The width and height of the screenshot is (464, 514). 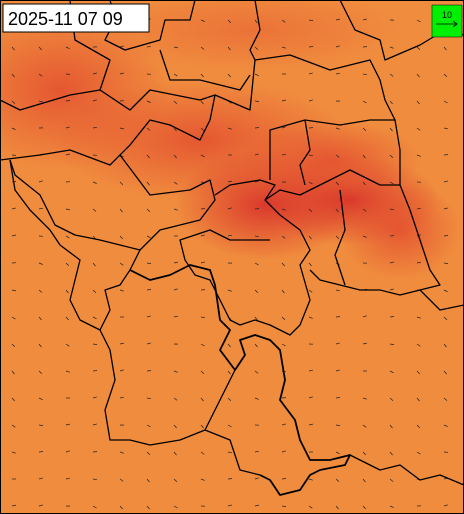 I want to click on timestamp-box, so click(x=76, y=18).